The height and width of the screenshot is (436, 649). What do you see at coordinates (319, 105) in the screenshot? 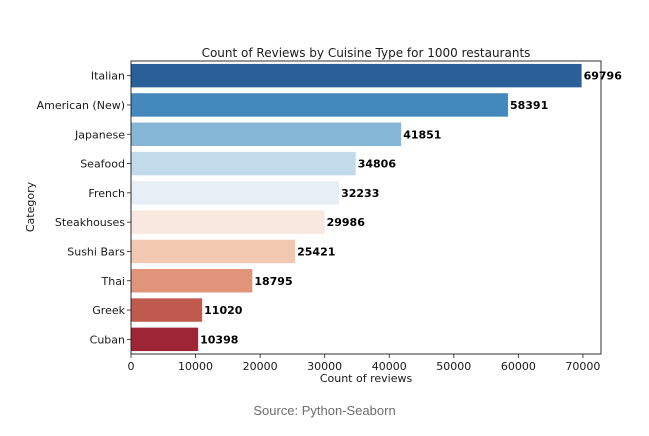
I see `bar-american-new` at bounding box center [319, 105].